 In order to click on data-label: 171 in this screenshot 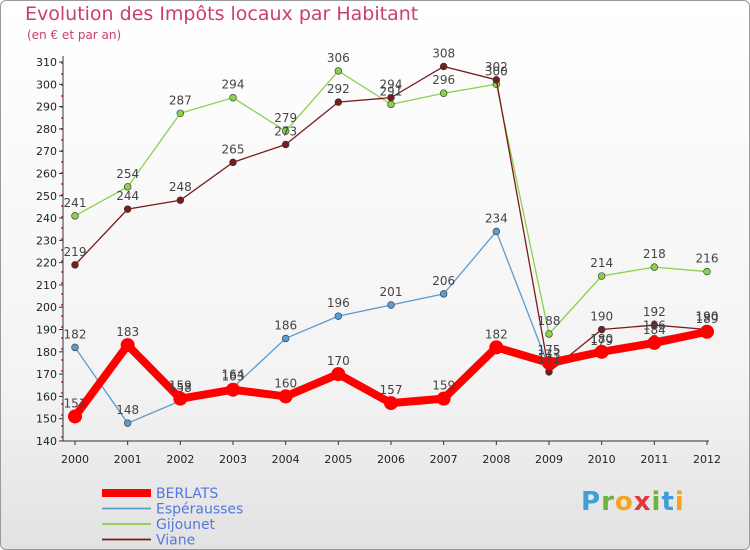, I will do `click(549, 359)`.